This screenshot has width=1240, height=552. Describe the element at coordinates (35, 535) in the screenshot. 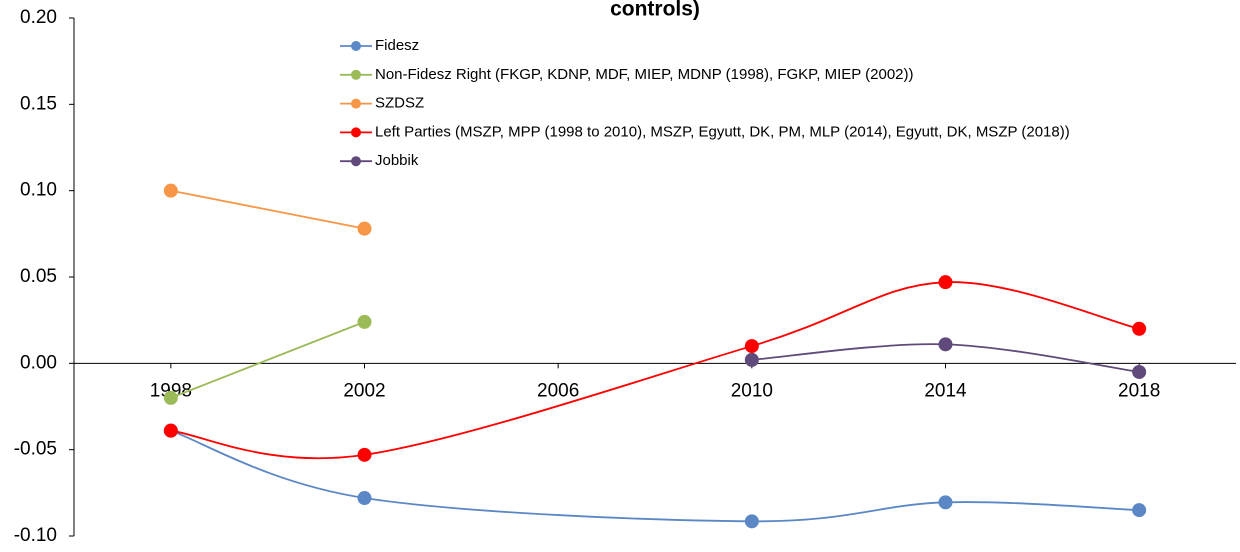

I see `y-tick-label: -0.10` at that location.